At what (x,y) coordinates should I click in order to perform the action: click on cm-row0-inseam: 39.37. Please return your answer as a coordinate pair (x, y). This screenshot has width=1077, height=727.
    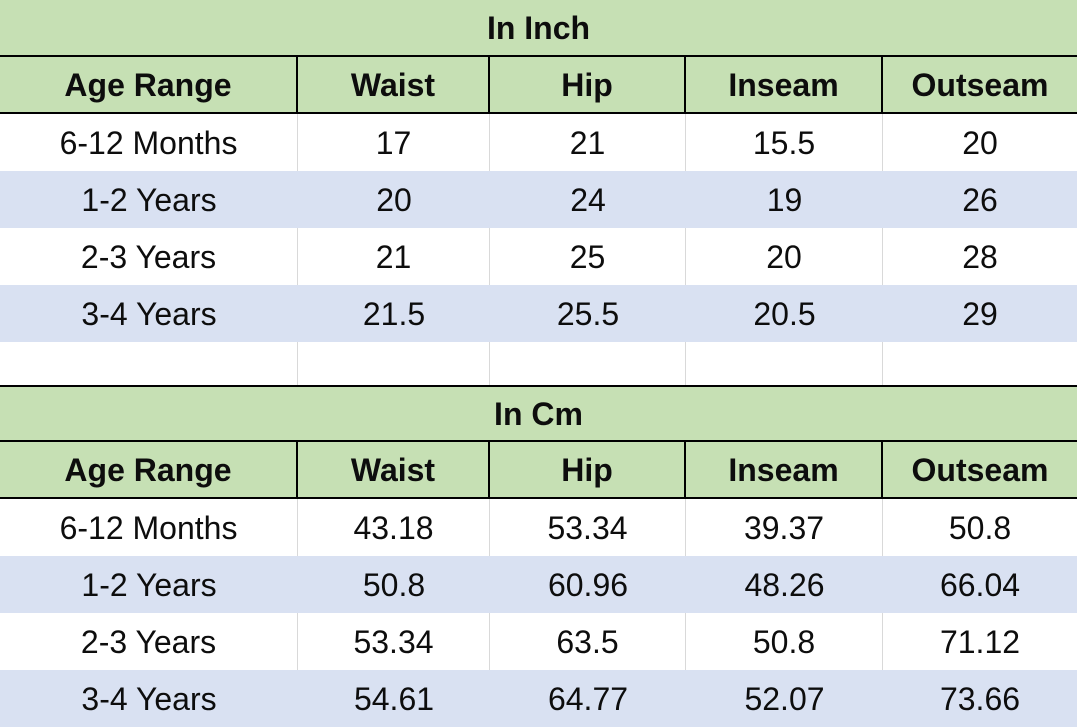
    Looking at the image, I should click on (784, 527).